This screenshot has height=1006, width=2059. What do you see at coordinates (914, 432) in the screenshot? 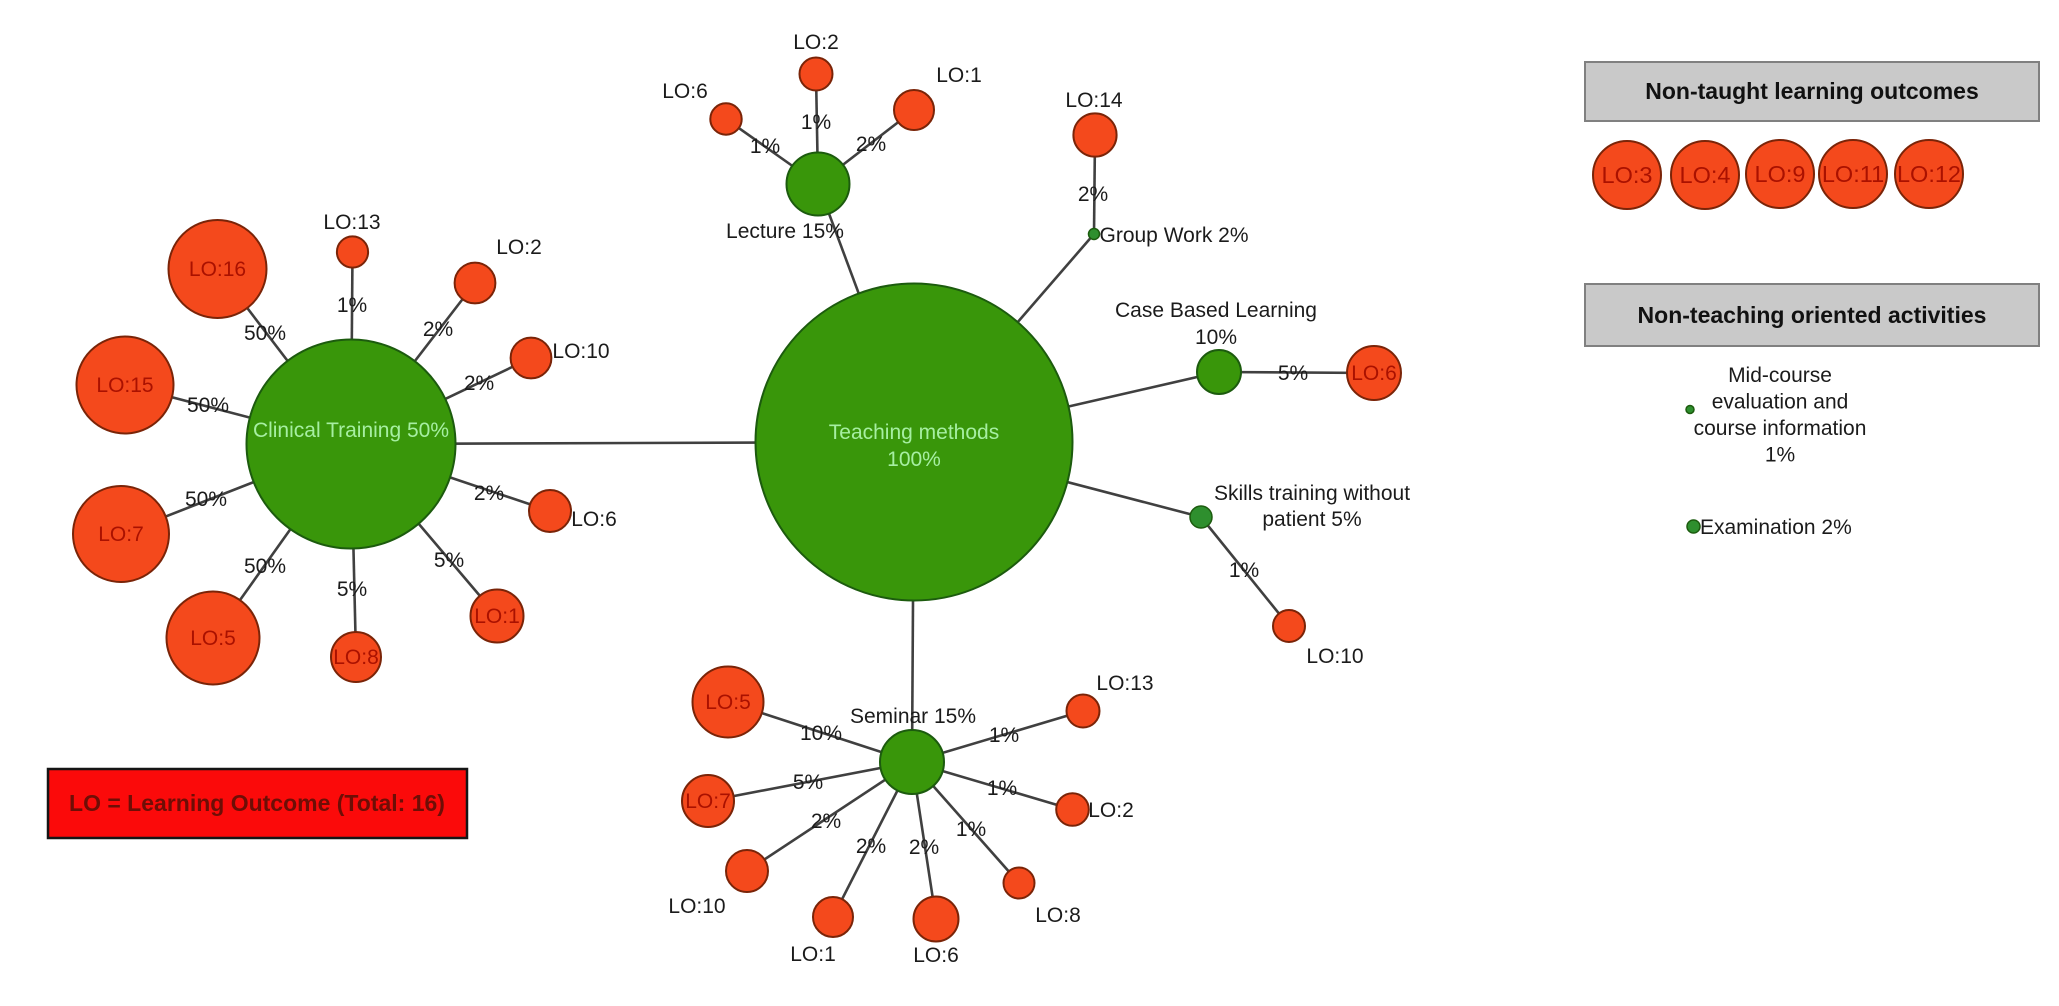
I see `svg-text: Teaching methods` at bounding box center [914, 432].